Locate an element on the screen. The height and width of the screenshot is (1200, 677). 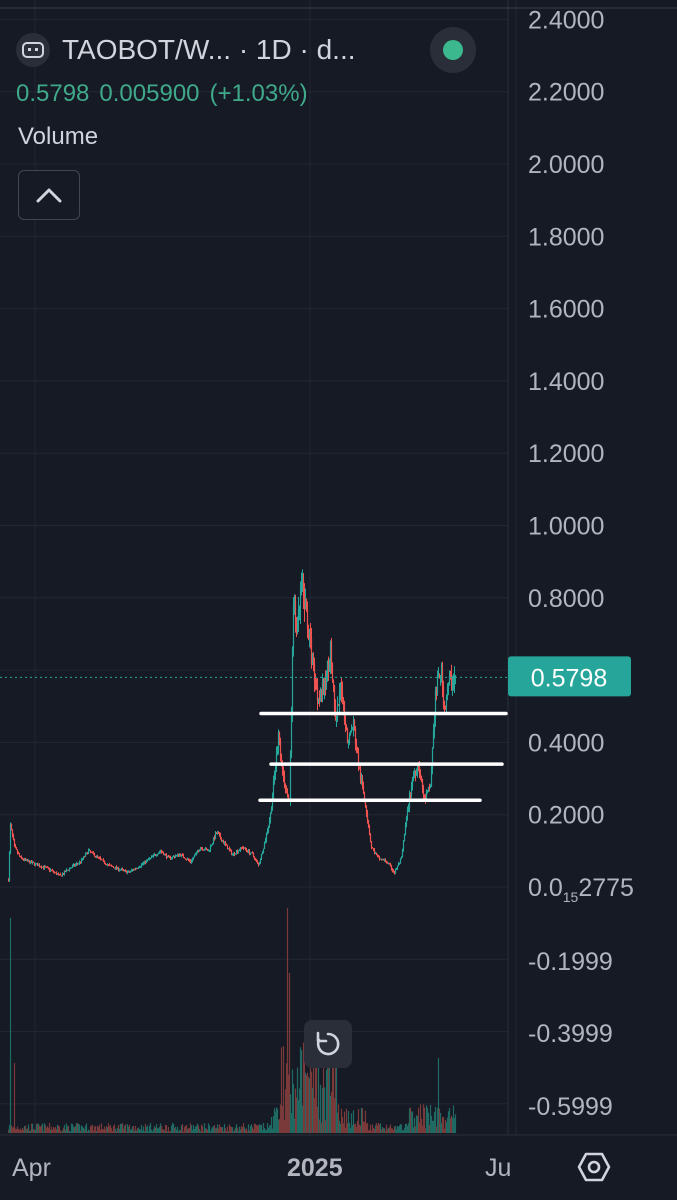
time-axis: Apr 2025 Ju is located at coordinates (261, 1168).